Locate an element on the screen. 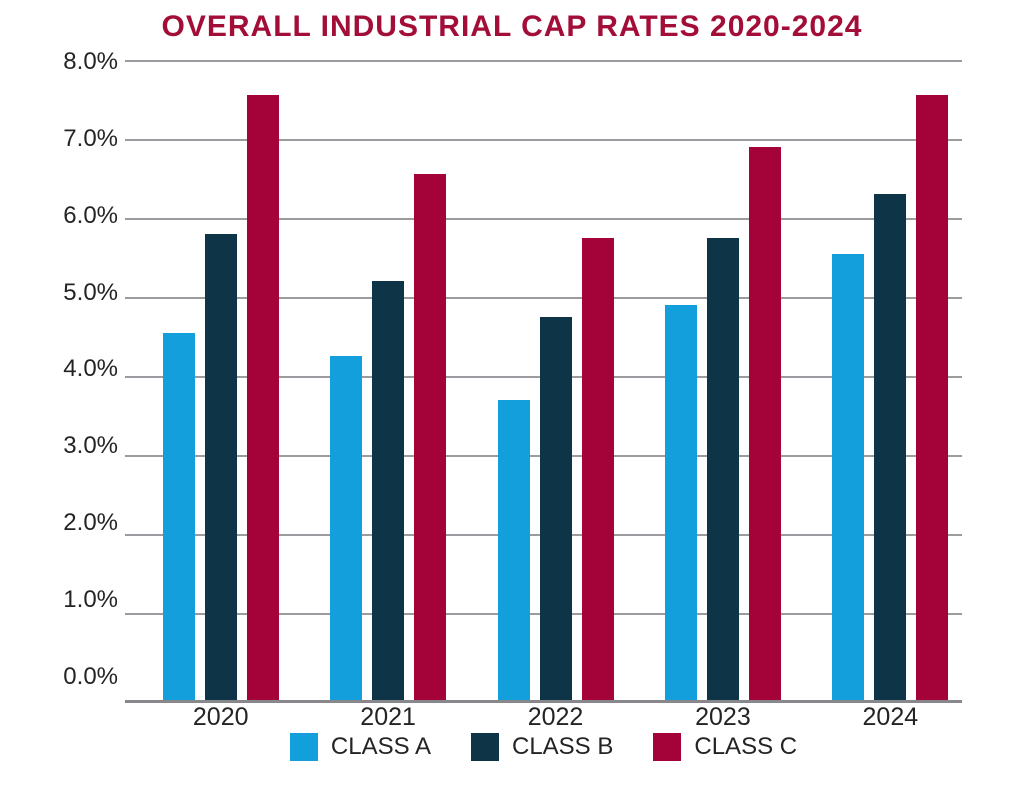  bar-class-a-2023 is located at coordinates (680, 504).